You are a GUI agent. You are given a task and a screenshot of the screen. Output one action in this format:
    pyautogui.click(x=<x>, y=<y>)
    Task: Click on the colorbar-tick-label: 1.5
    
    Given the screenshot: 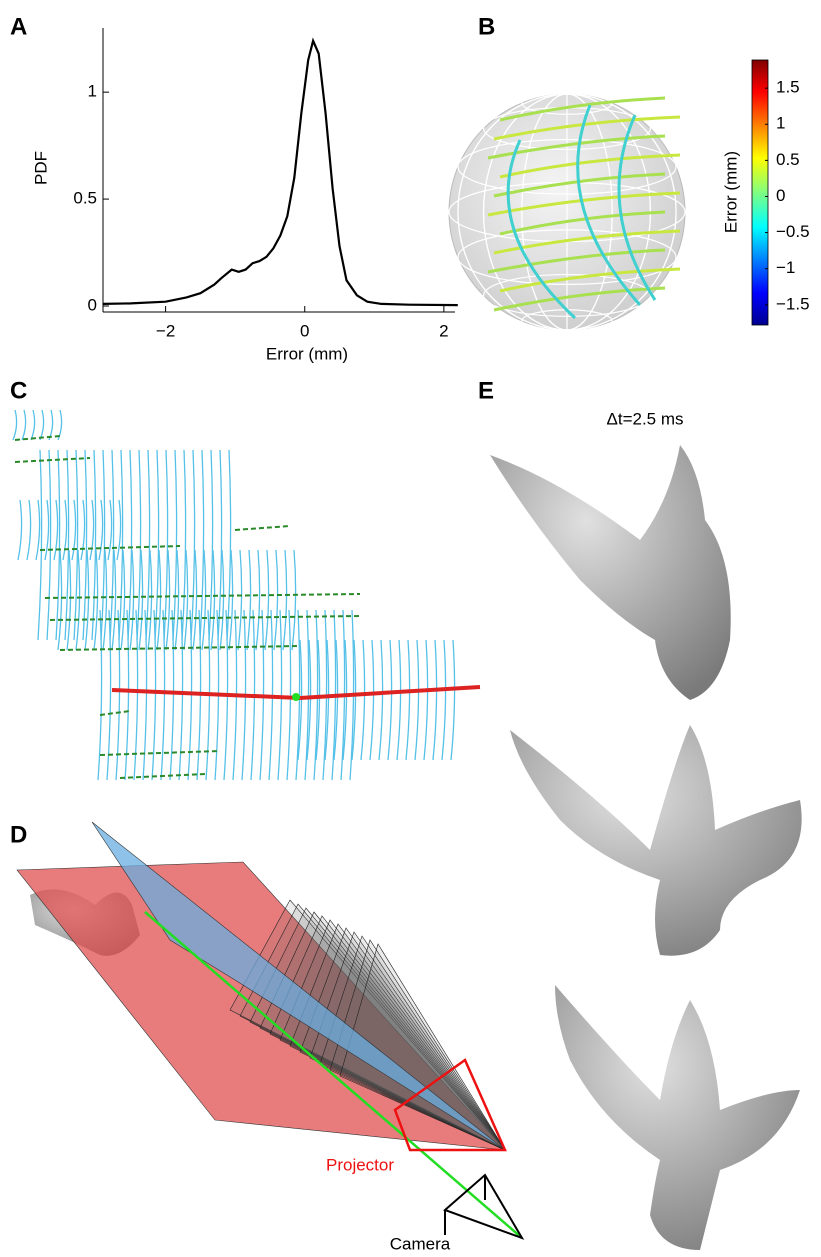 What is the action you would take?
    pyautogui.click(x=788, y=87)
    